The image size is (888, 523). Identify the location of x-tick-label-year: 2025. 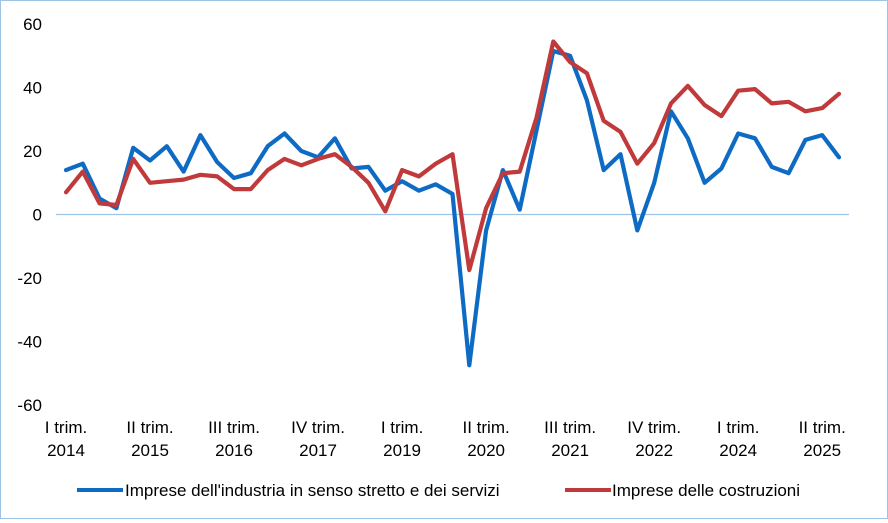
(822, 450).